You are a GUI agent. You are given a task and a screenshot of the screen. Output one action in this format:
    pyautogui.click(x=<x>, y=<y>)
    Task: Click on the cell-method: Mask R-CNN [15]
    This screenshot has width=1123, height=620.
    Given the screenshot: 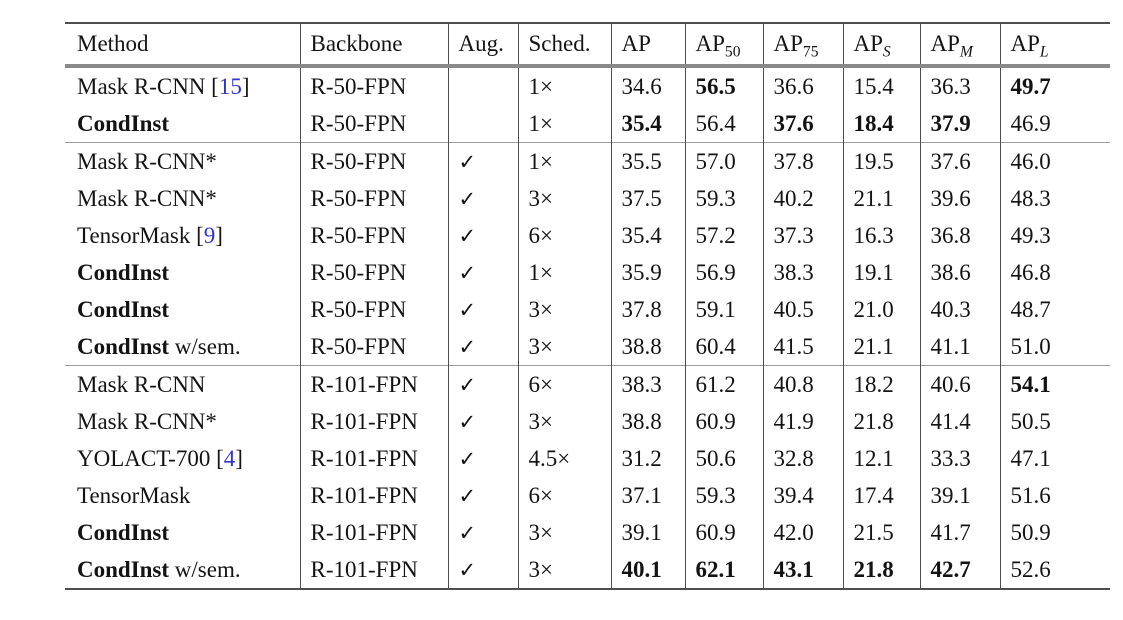 What is the action you would take?
    pyautogui.click(x=183, y=85)
    